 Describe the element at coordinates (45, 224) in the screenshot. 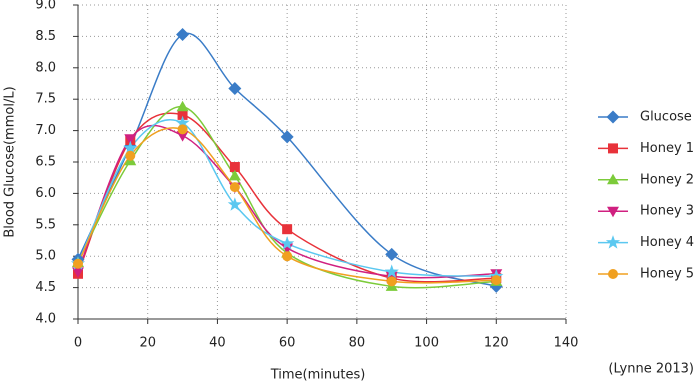

I see `y-tick-label: 5.5` at that location.